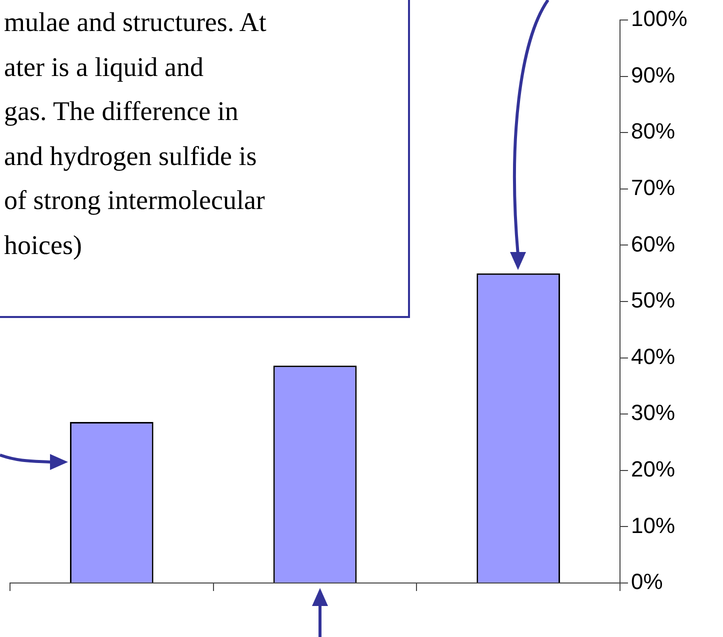 Image resolution: width=723 pixels, height=637 pixels. I want to click on y-tick-label: 0%, so click(647, 581).